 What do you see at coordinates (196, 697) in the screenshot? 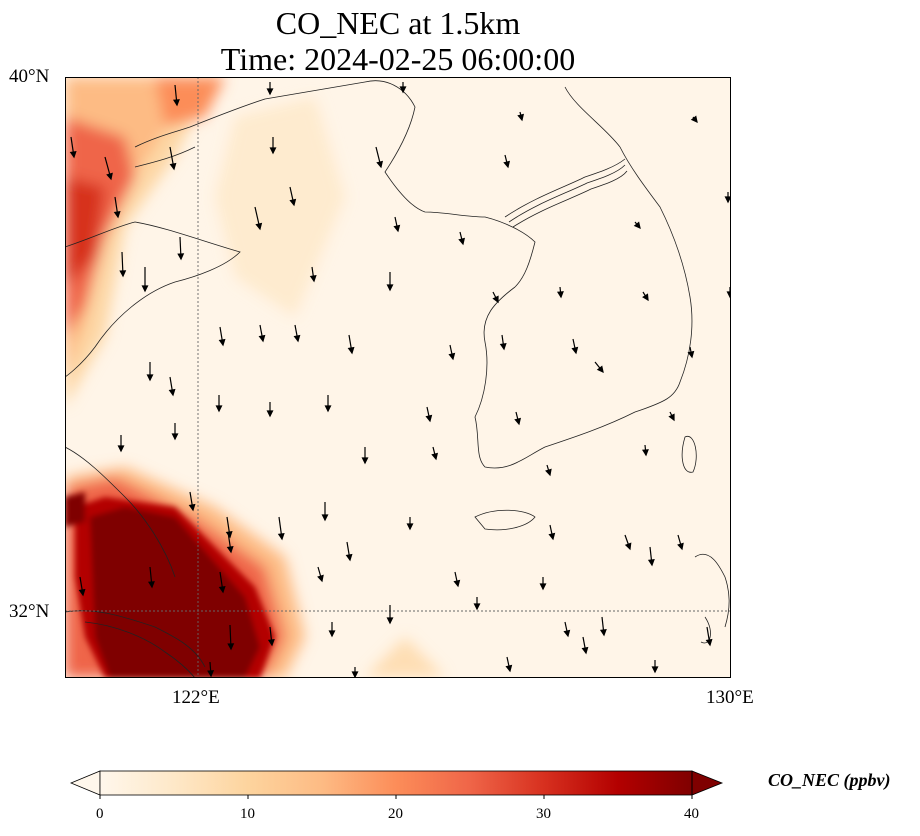
I see `lon-tick-label-122e: 122°E` at bounding box center [196, 697].